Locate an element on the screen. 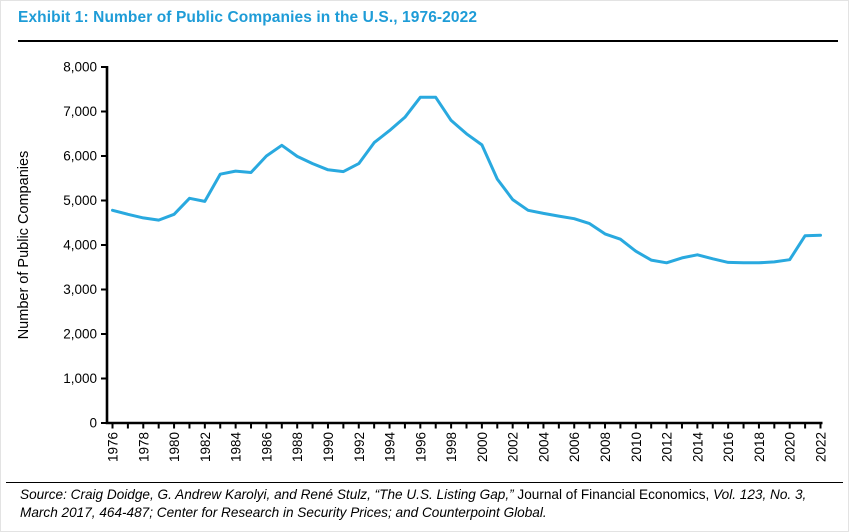 The image size is (849, 532). x-tick-label: 2012 is located at coordinates (667, 447).